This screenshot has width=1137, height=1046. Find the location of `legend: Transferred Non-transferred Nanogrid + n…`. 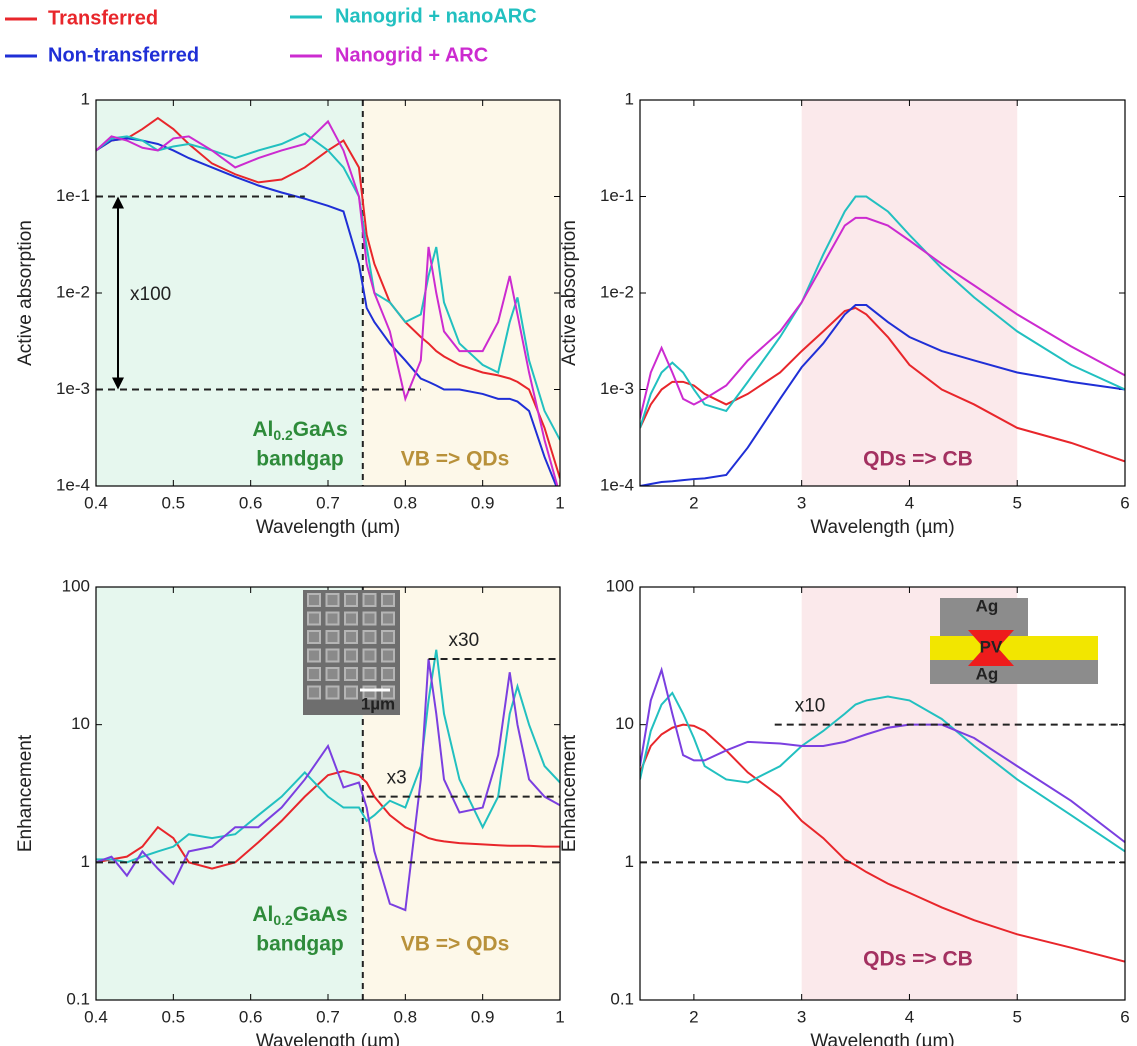

legend: Transferred Non-transferred Nanogrid + n… is located at coordinates (292, 35).